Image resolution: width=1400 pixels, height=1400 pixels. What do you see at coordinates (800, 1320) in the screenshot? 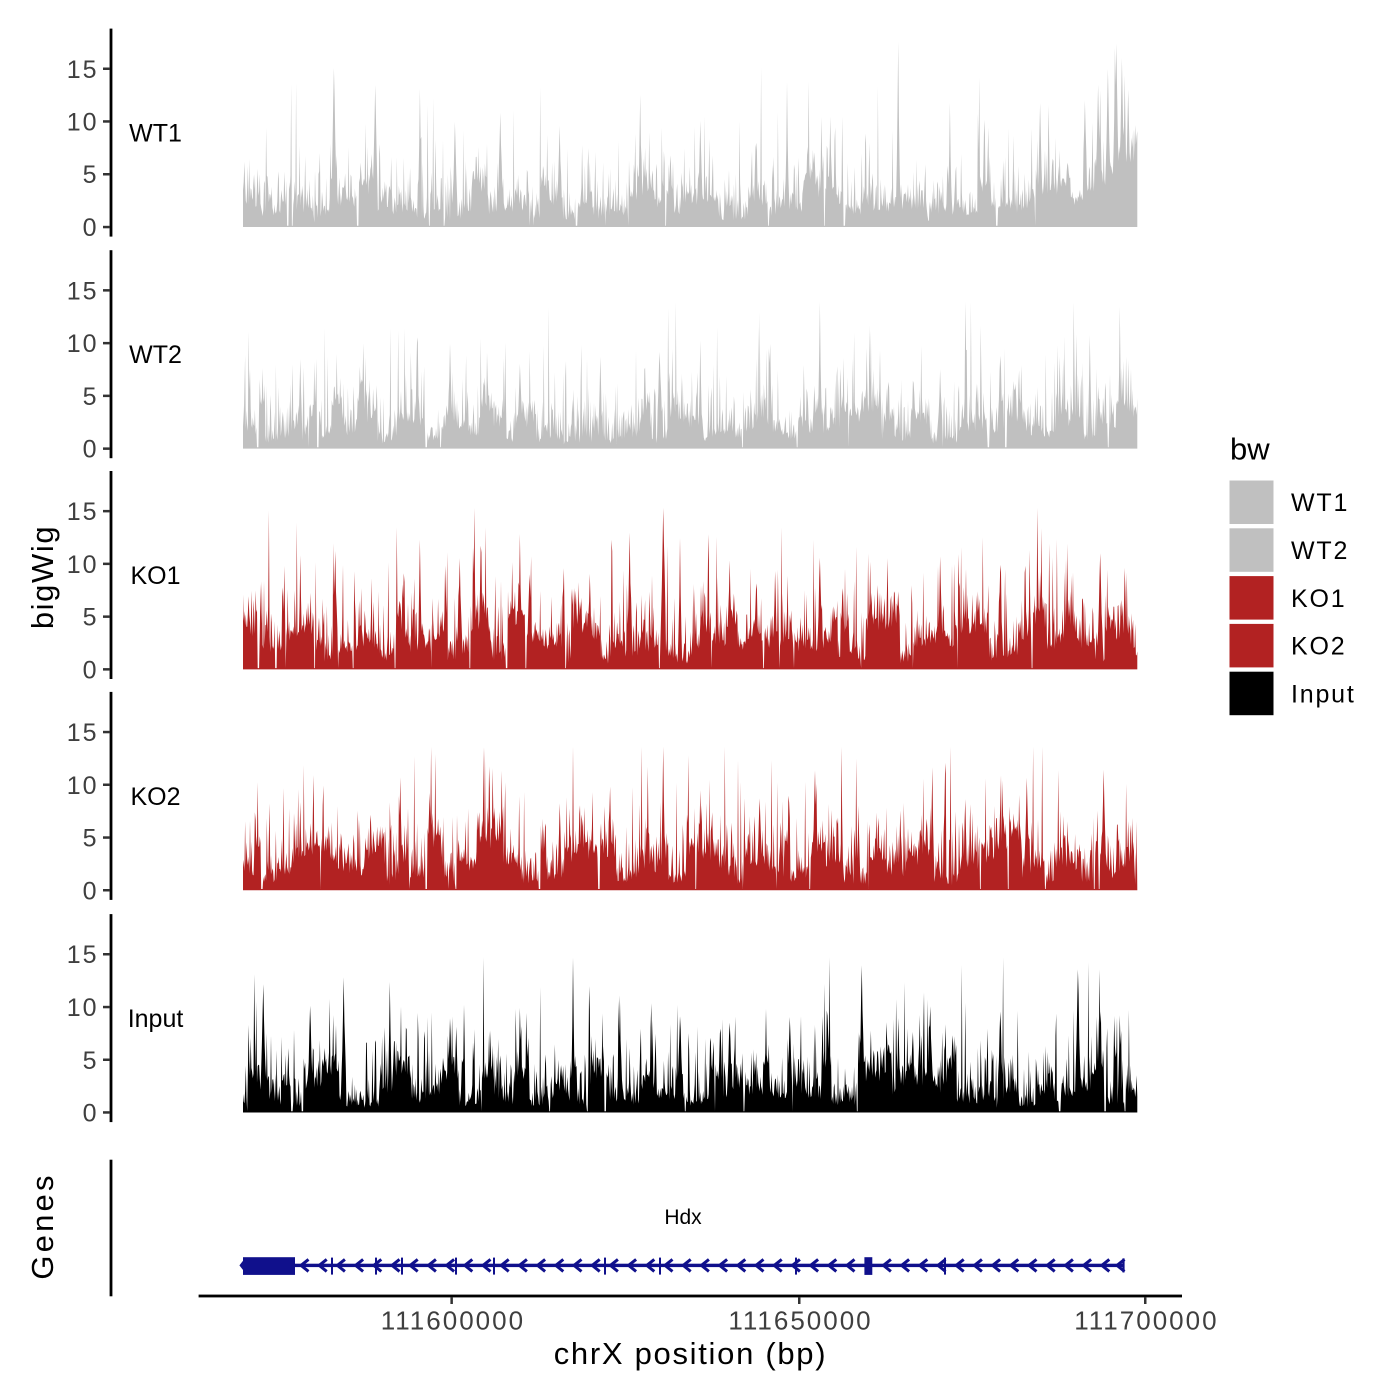
I see `svg-text: 111650000` at bounding box center [800, 1320].